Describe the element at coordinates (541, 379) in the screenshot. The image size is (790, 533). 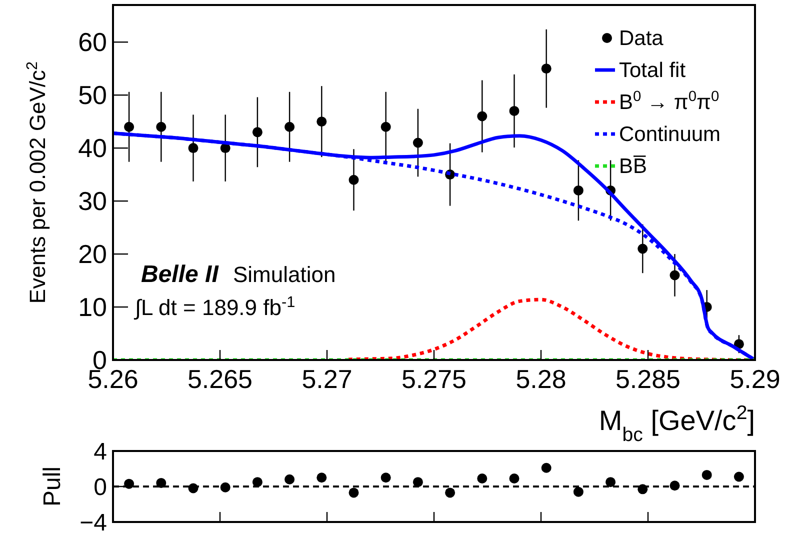
I see `x-tick-label: 5.28` at that location.